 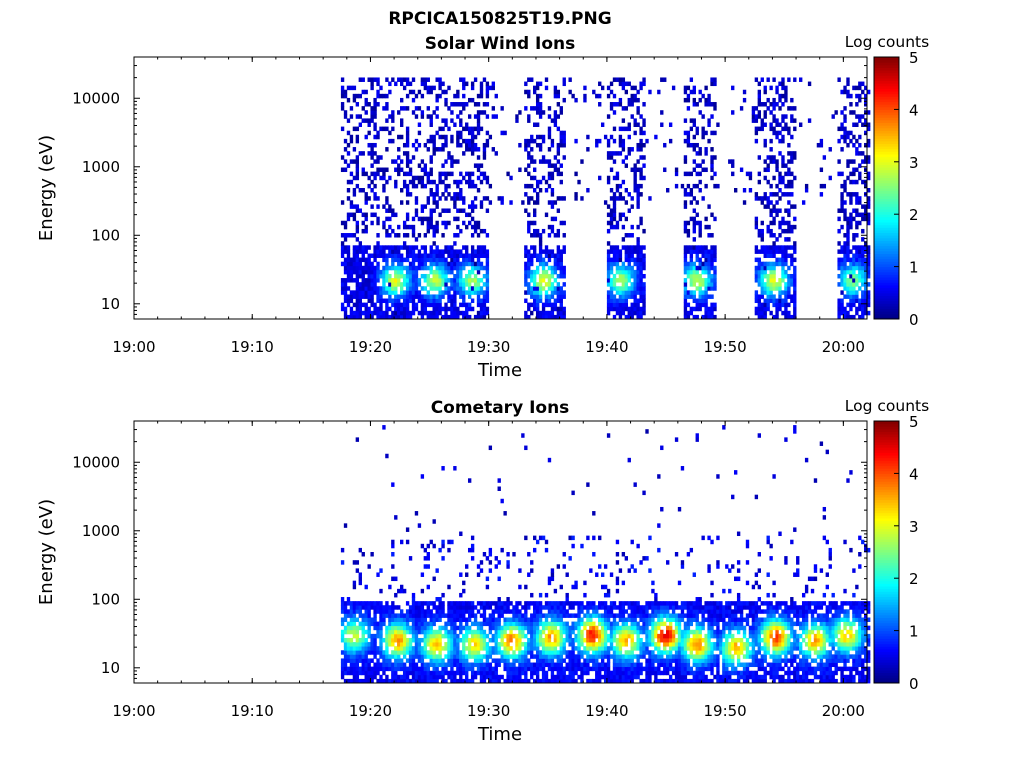 I want to click on colorbar-label-solar-wind: Log counts, so click(x=887, y=42).